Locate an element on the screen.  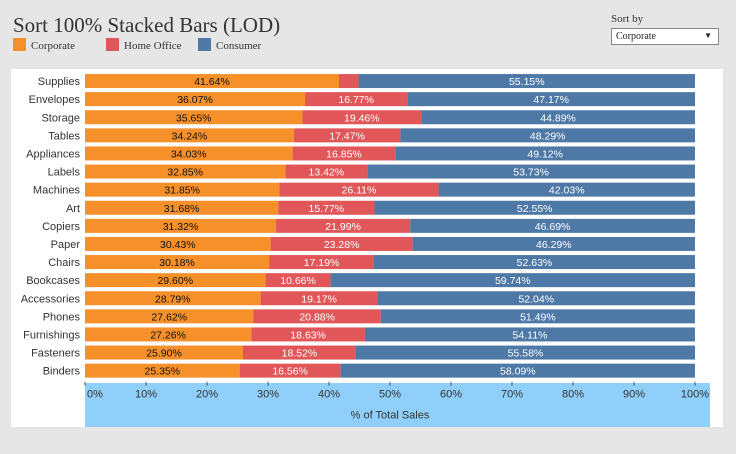
bar-segment-corporate-machines is located at coordinates (182, 189).